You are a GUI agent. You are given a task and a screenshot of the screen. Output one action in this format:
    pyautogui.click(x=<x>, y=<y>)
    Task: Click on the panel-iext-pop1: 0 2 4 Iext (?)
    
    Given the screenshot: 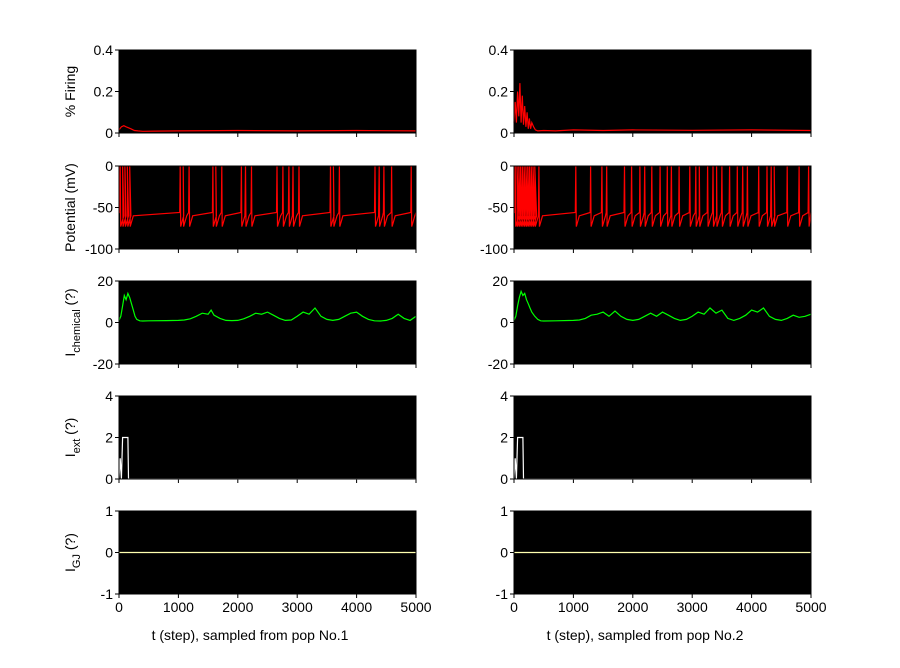 What is the action you would take?
    pyautogui.click(x=239, y=437)
    